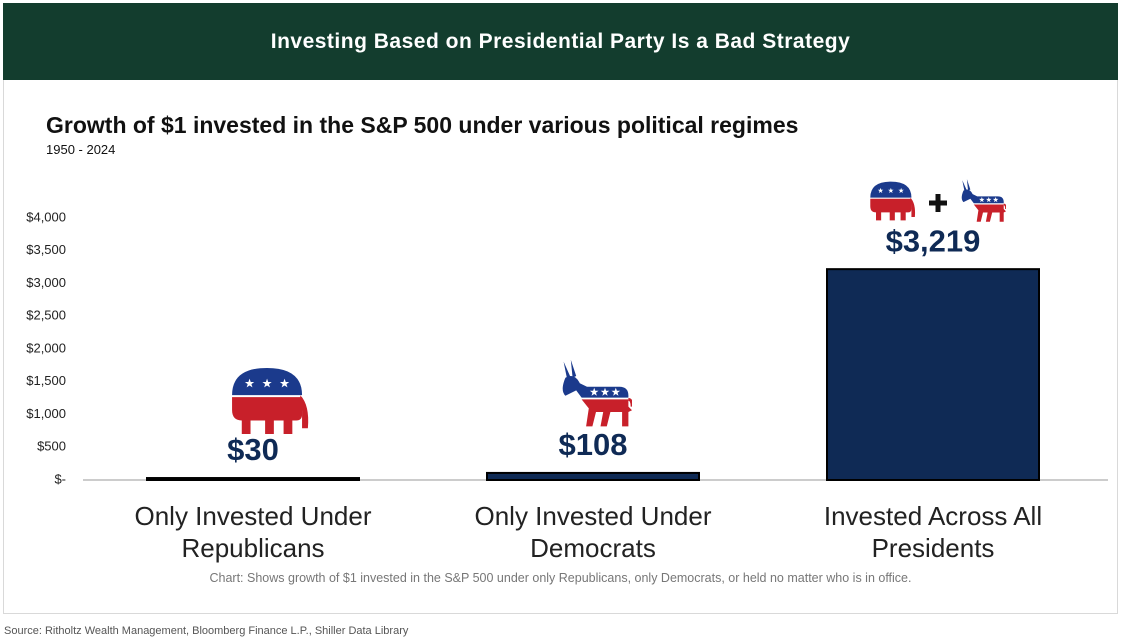 Image resolution: width=1122 pixels, height=642 pixels. What do you see at coordinates (253, 449) in the screenshot?
I see `value-label: $30` at bounding box center [253, 449].